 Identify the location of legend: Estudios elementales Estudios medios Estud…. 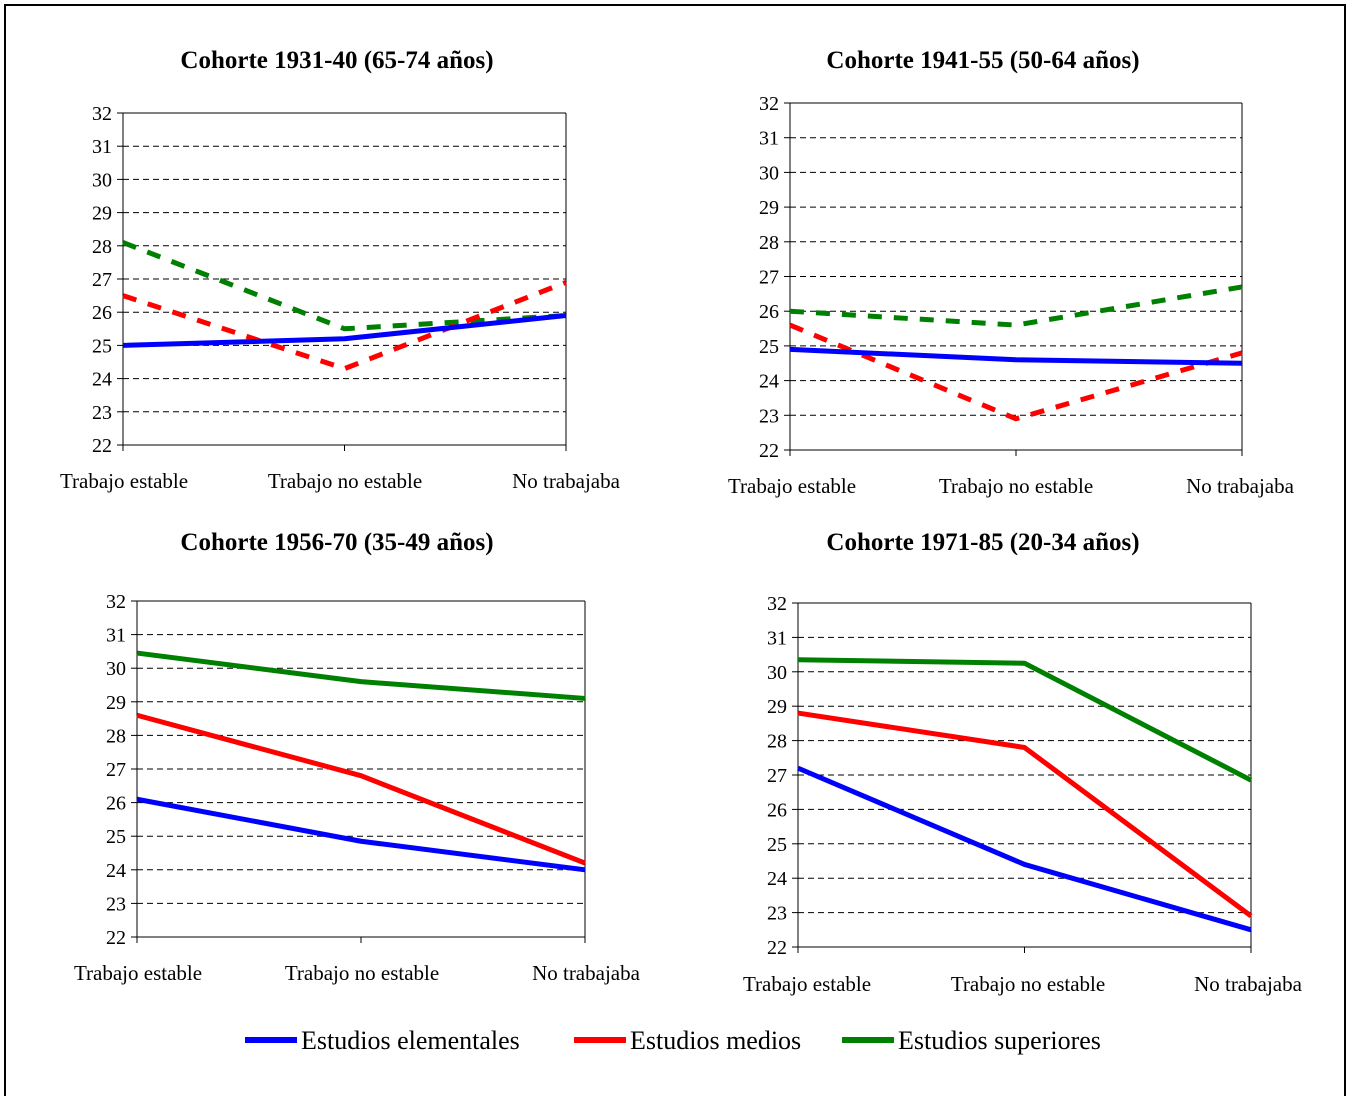
(673, 1040).